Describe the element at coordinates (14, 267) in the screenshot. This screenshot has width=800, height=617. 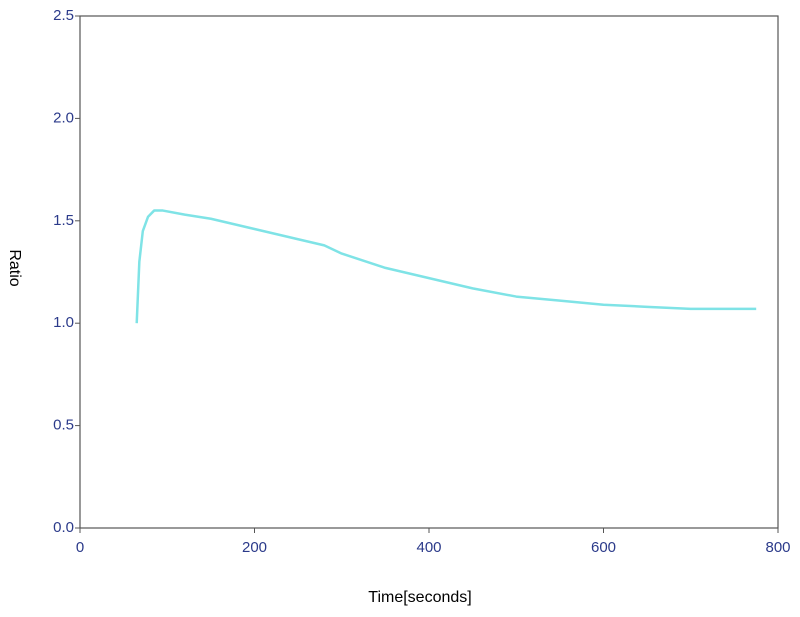
I see `y-axis-label: Ratio` at that location.